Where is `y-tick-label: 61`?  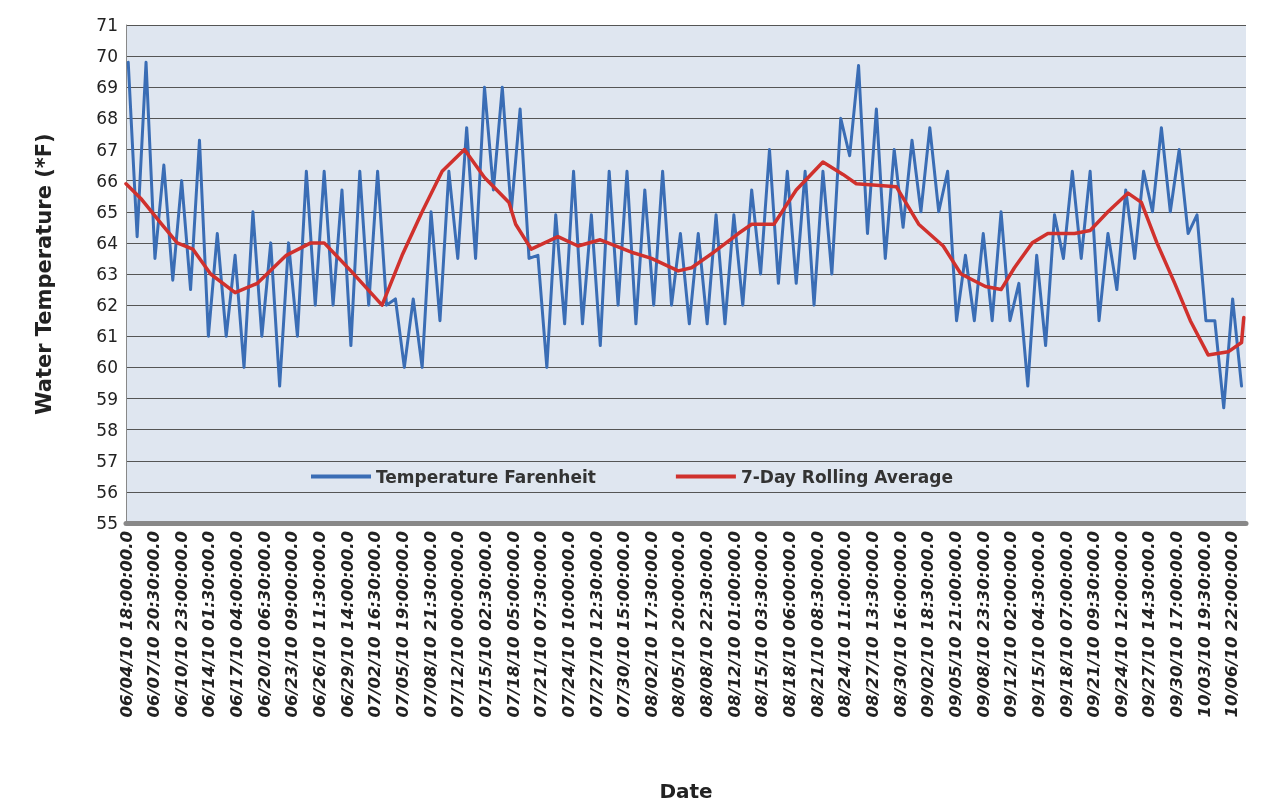 y-tick-label: 61 is located at coordinates (107, 336).